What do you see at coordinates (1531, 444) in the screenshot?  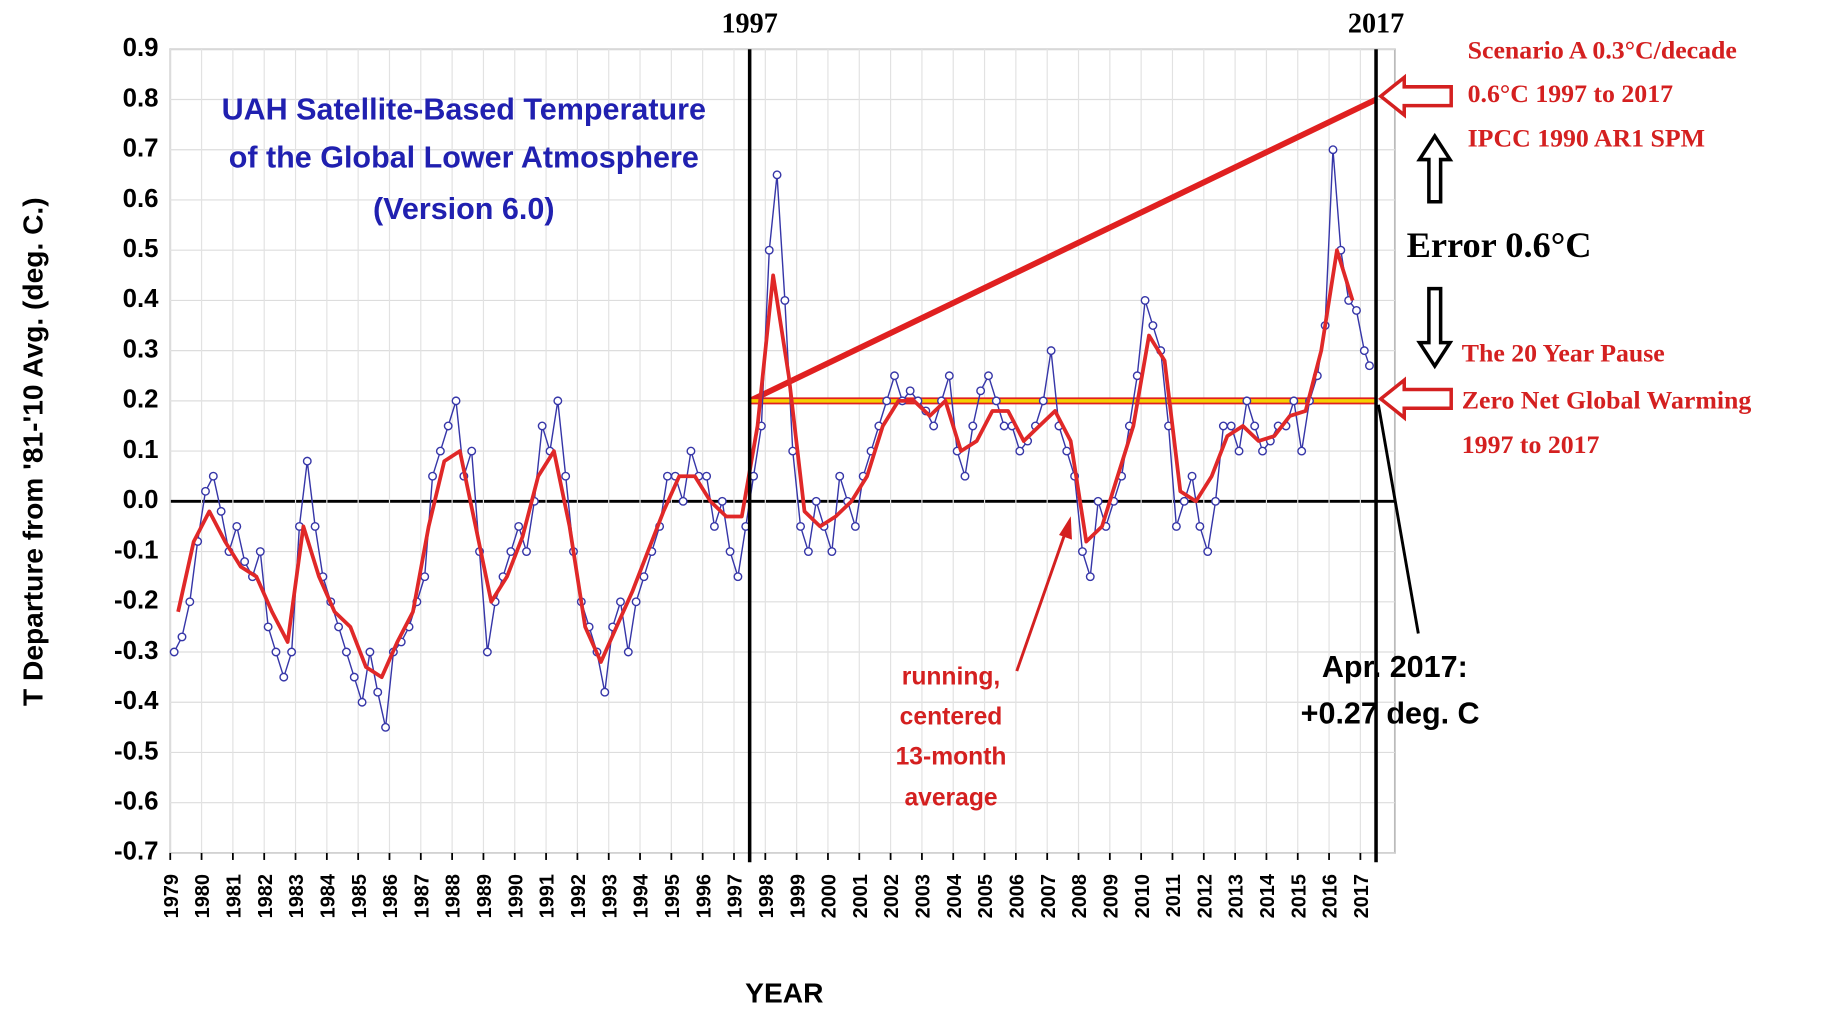 I see `annotation: 1997 to 2017` at bounding box center [1531, 444].